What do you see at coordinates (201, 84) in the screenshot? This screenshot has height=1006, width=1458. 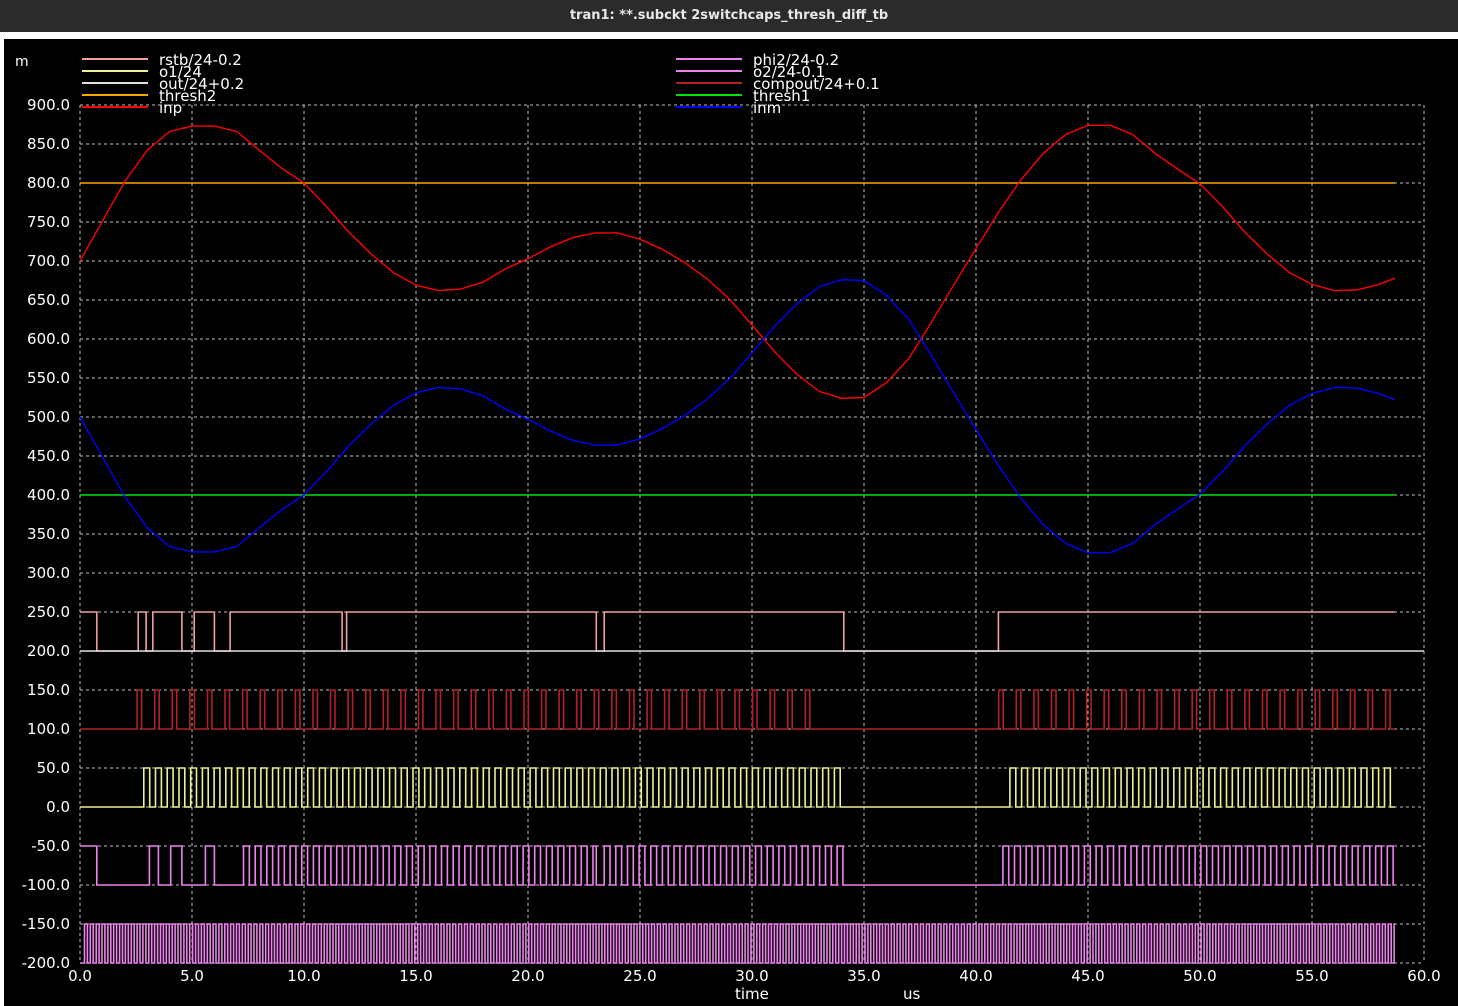 I see `legend-label: out/24+0.2` at bounding box center [201, 84].